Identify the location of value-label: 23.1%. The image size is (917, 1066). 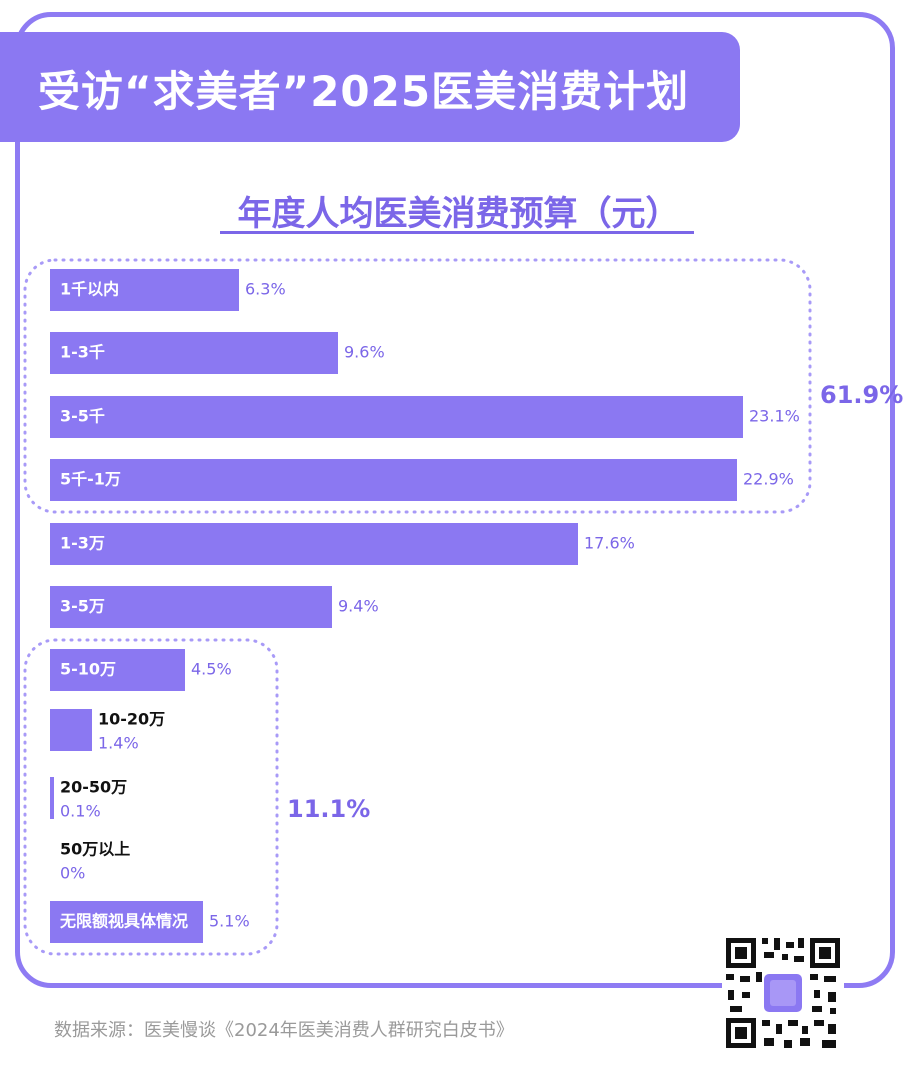
(774, 416).